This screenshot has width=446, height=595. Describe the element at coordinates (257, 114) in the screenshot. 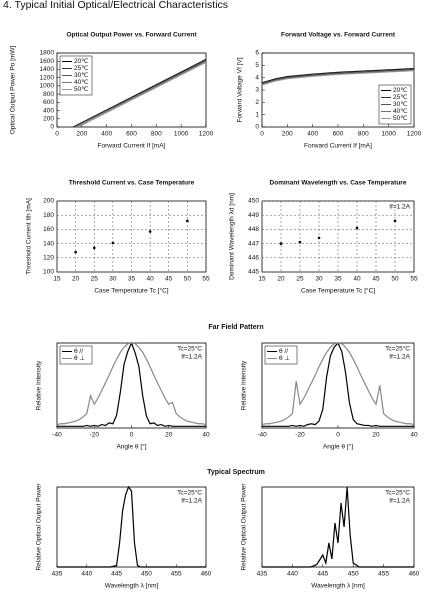

I see `y-tick-label: 1` at that location.